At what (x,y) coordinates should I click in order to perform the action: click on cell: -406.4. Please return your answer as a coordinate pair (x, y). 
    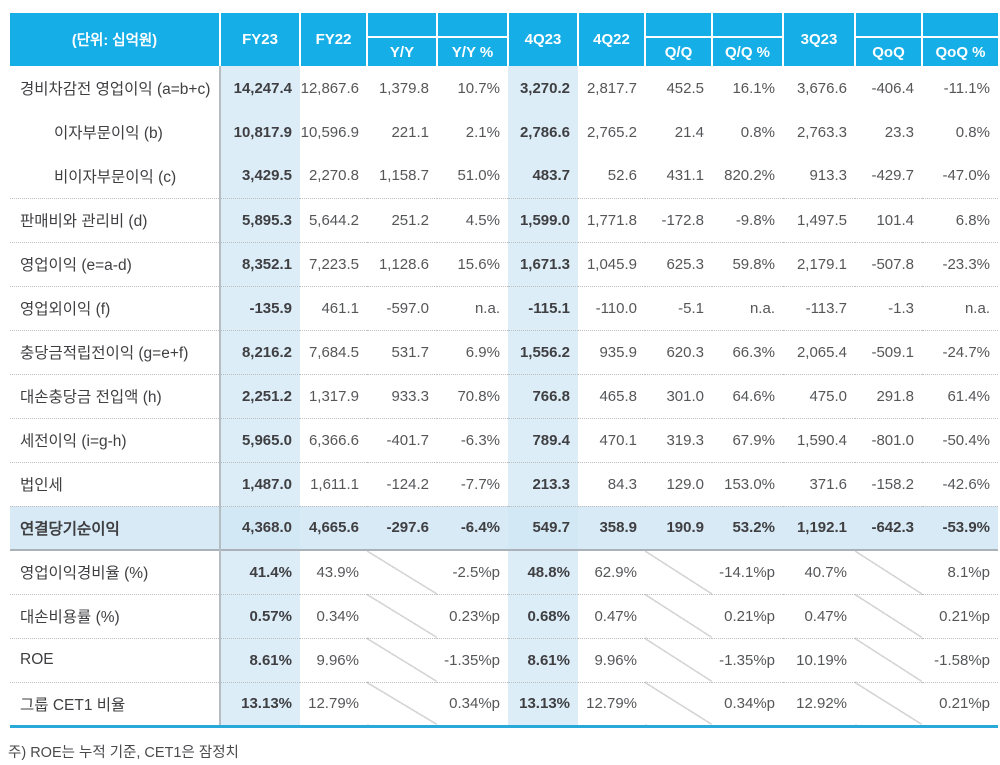
    Looking at the image, I should click on (888, 88).